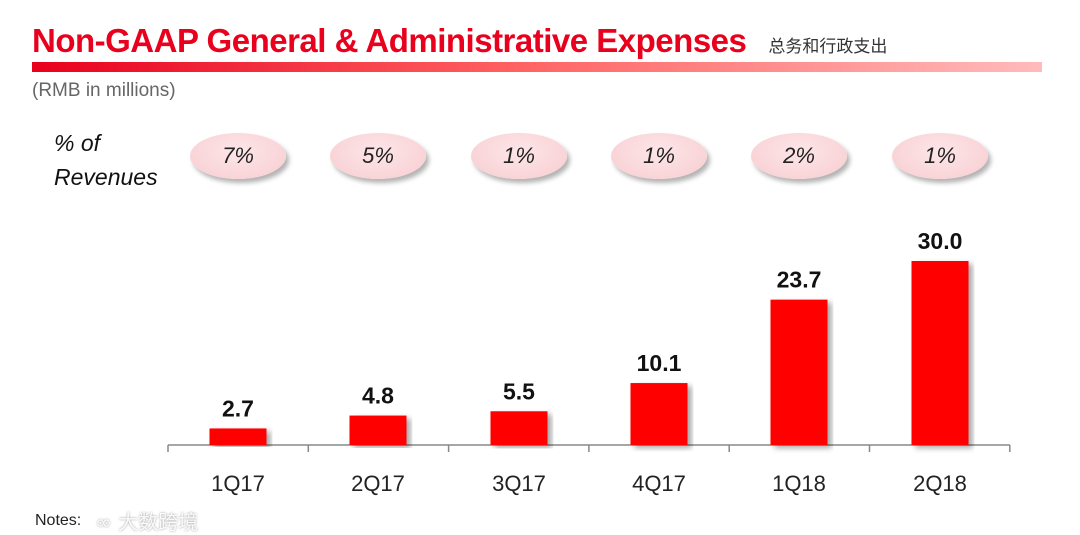  What do you see at coordinates (799, 372) in the screenshot?
I see `bar-1Q18` at bounding box center [799, 372].